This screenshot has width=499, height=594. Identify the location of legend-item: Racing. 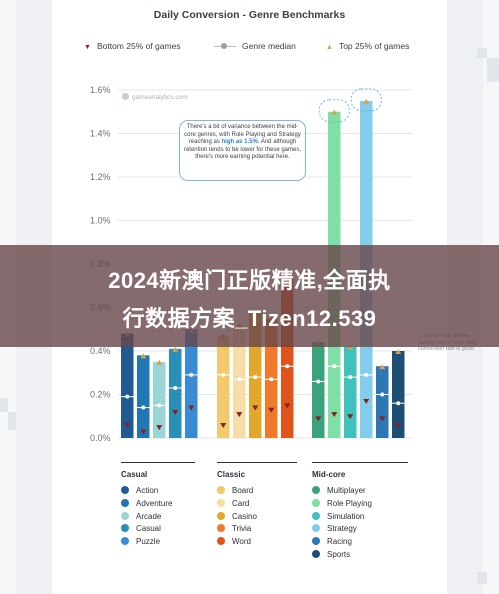
(342, 542).